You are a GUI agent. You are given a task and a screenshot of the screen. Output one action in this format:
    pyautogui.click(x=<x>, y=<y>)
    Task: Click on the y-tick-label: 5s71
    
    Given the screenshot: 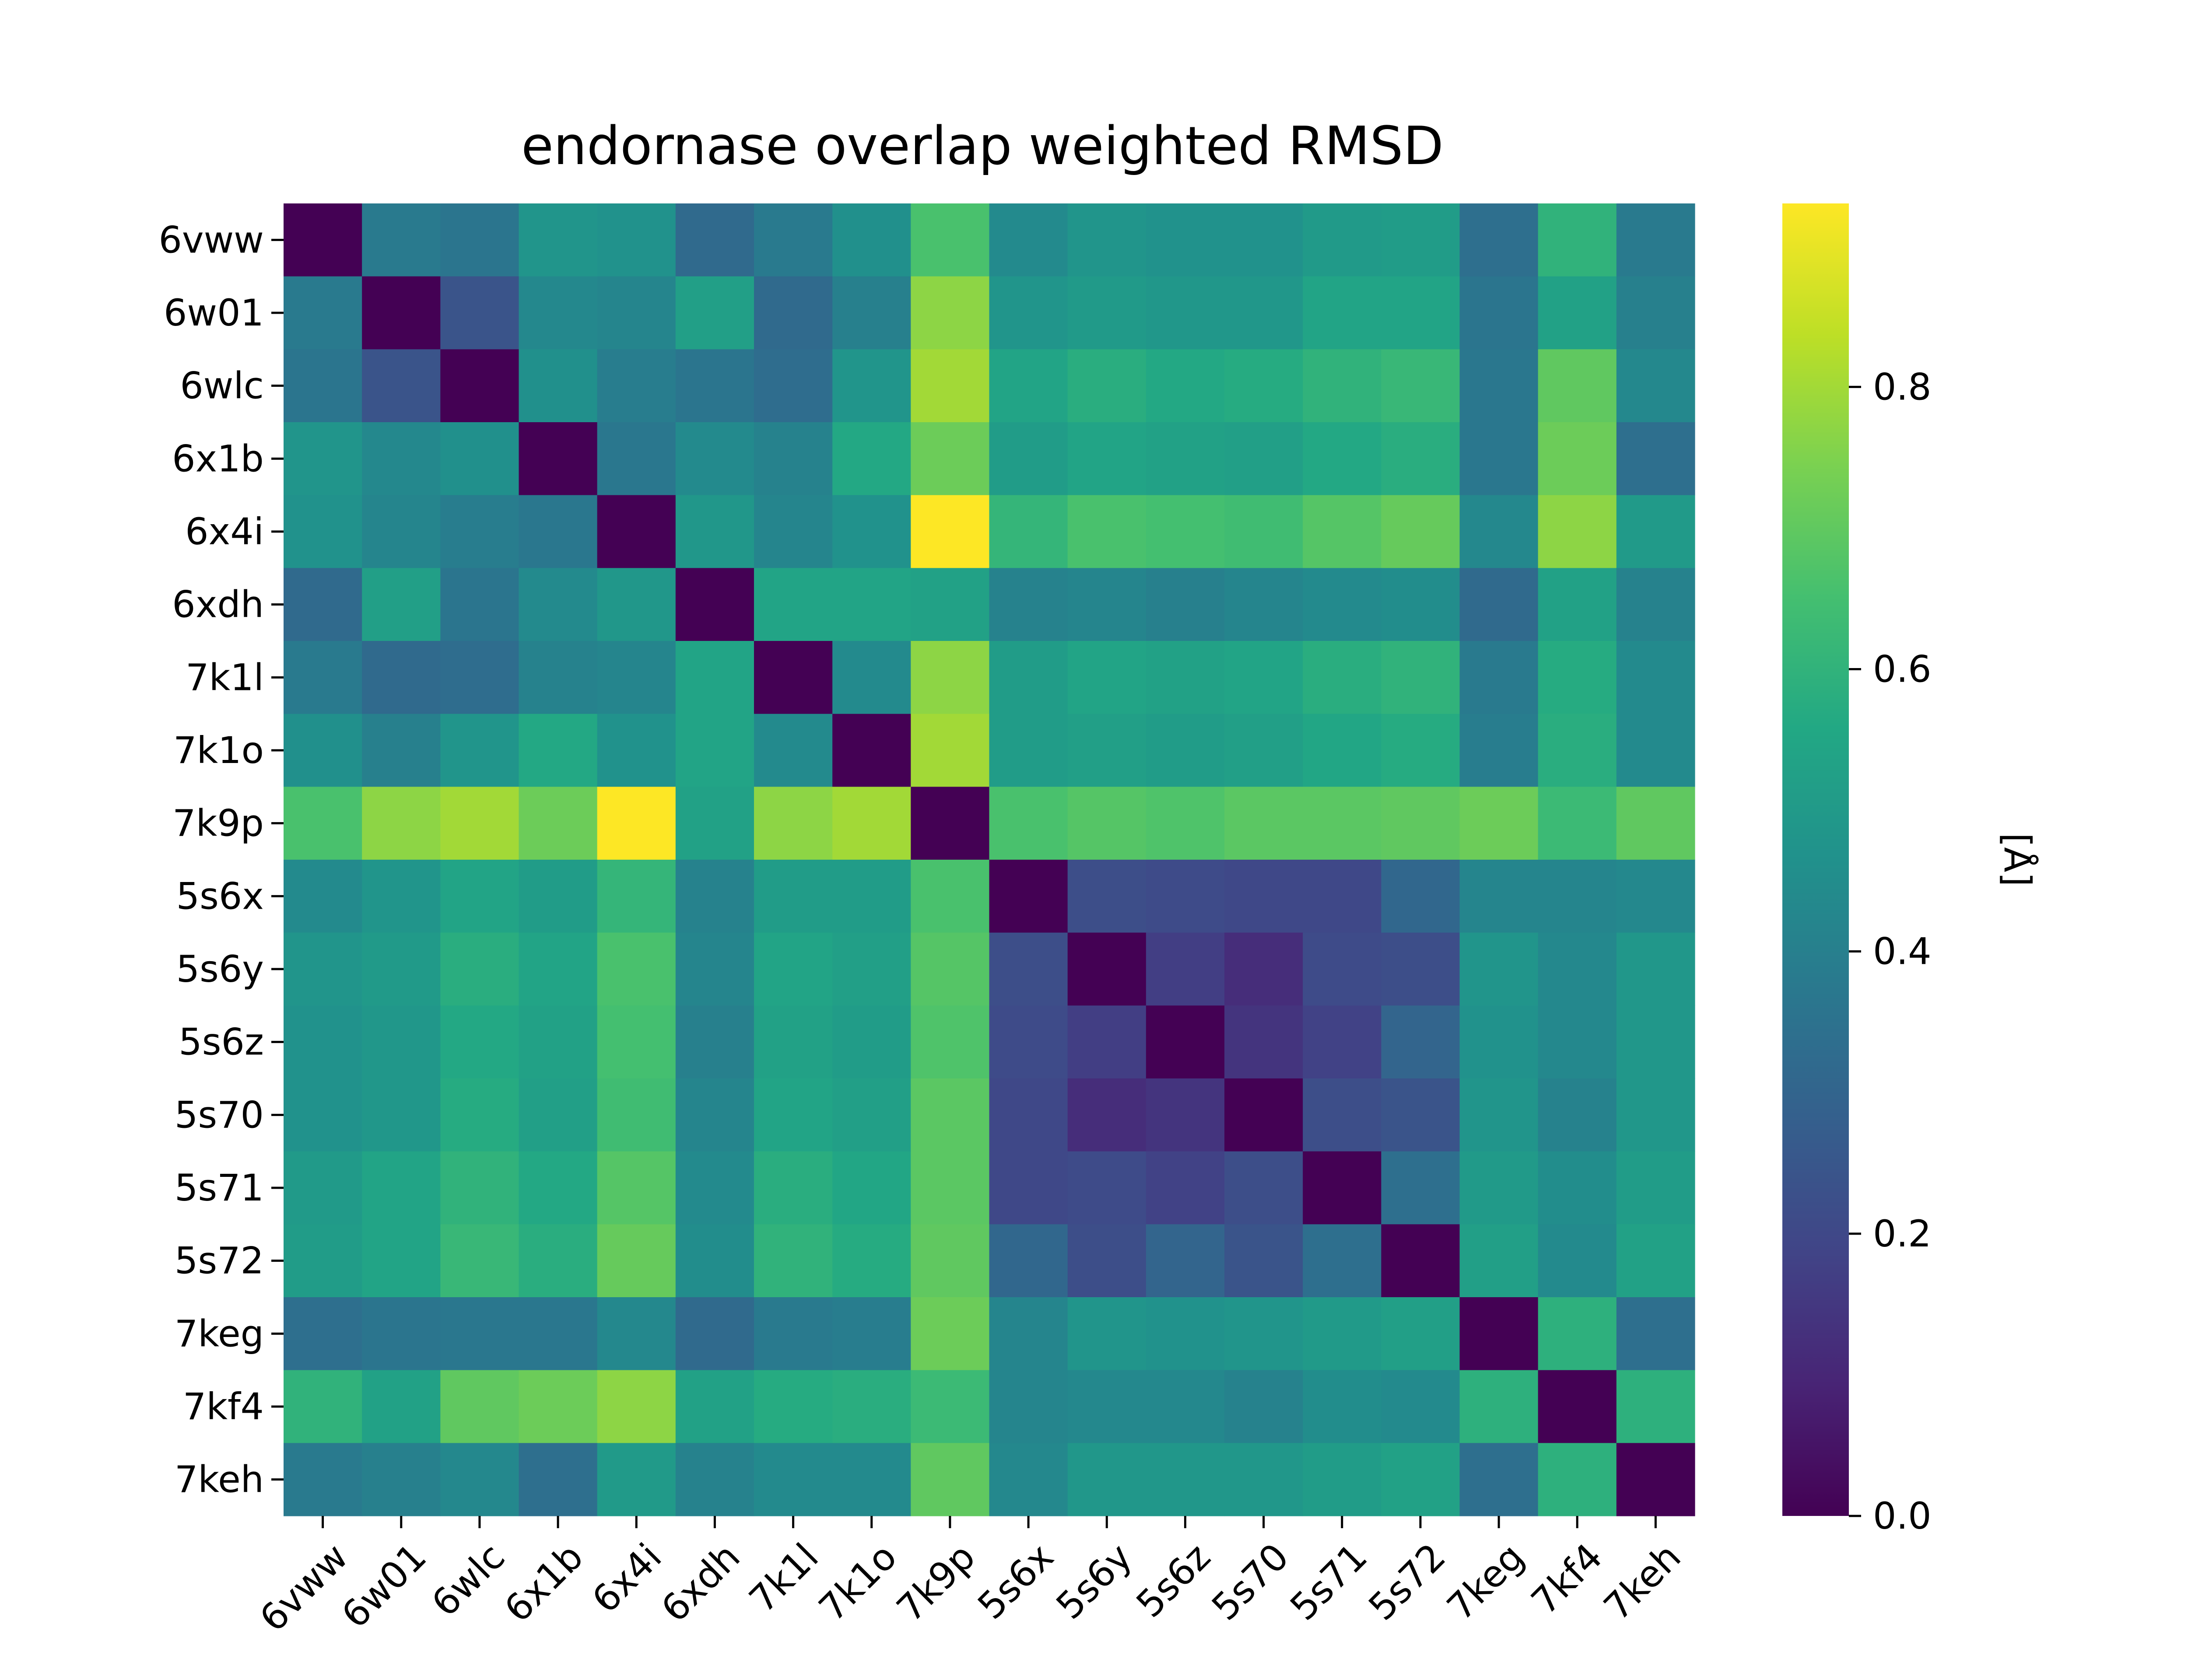 What is the action you would take?
    pyautogui.click(x=219, y=1187)
    